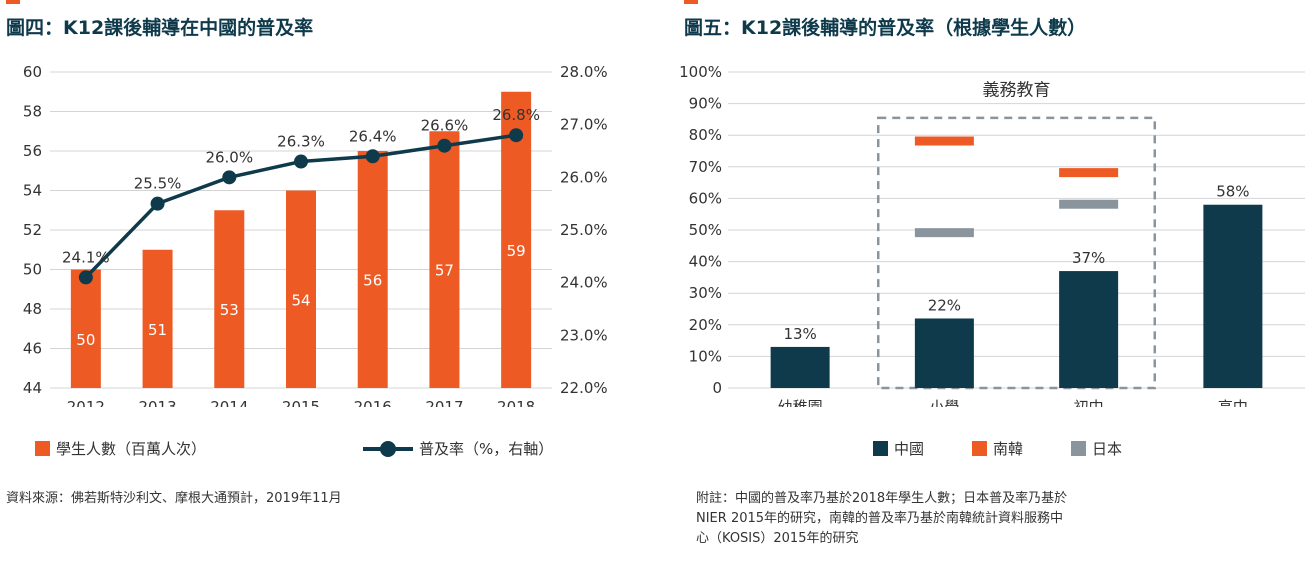  I want to click on rate-value-label: 26.6%, so click(445, 126).